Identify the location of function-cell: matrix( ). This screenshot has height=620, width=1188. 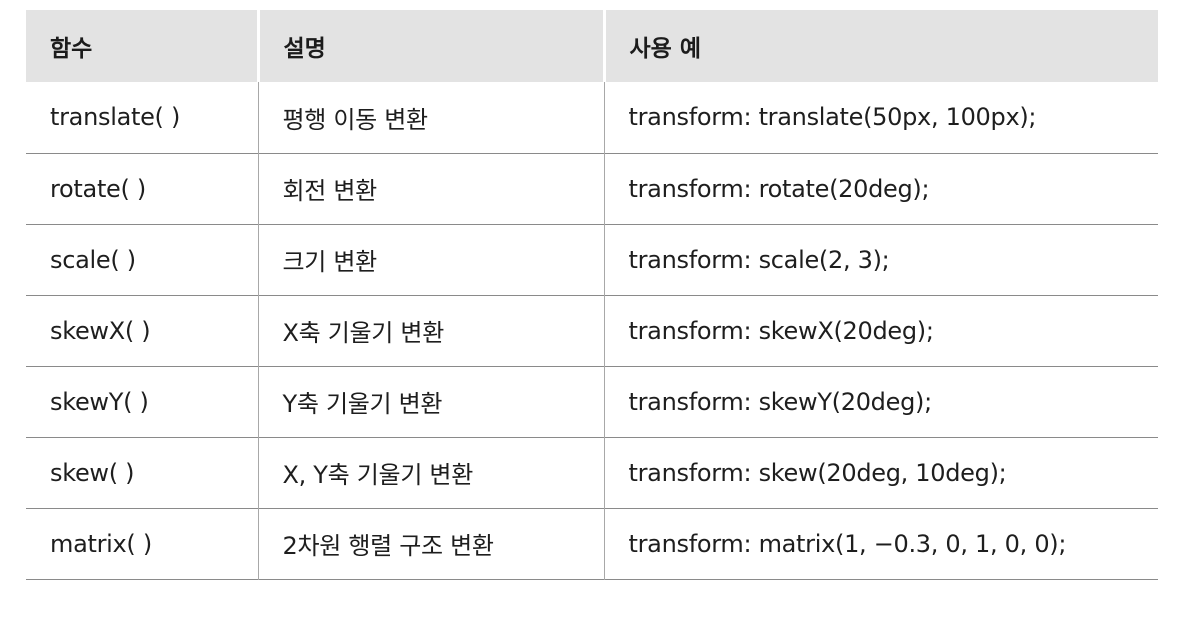
(142, 543).